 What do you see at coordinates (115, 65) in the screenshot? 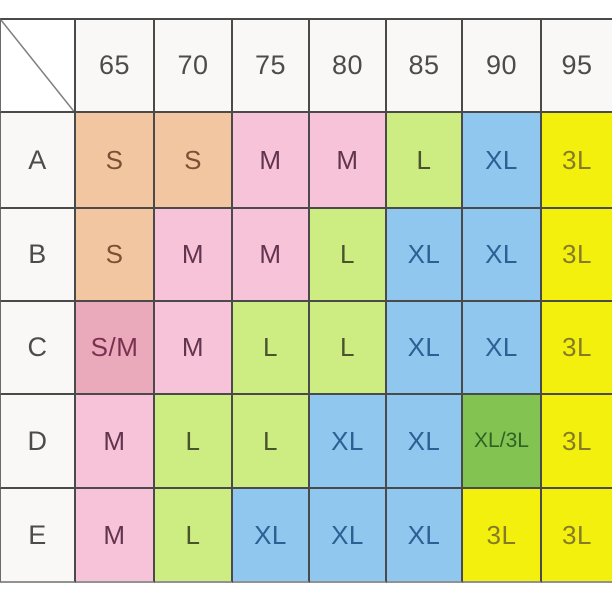
I see `column-header-cell: 65` at bounding box center [115, 65].